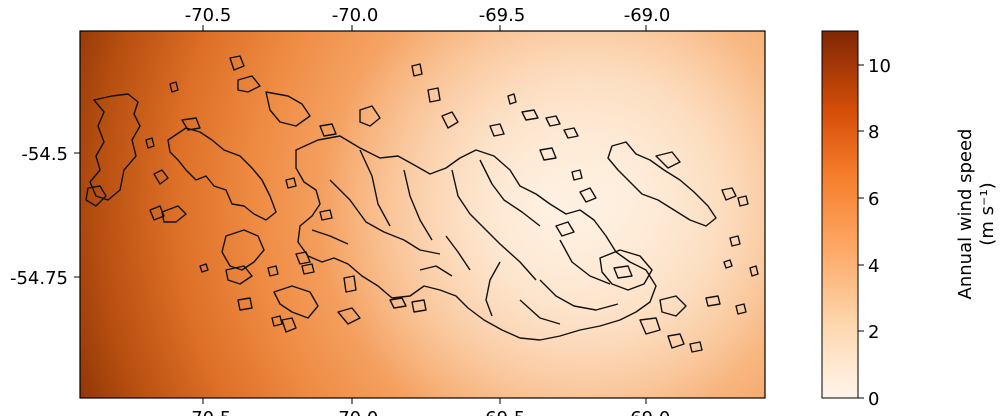  What do you see at coordinates (222, 174) in the screenshot?
I see `coastline-west-central` at bounding box center [222, 174].